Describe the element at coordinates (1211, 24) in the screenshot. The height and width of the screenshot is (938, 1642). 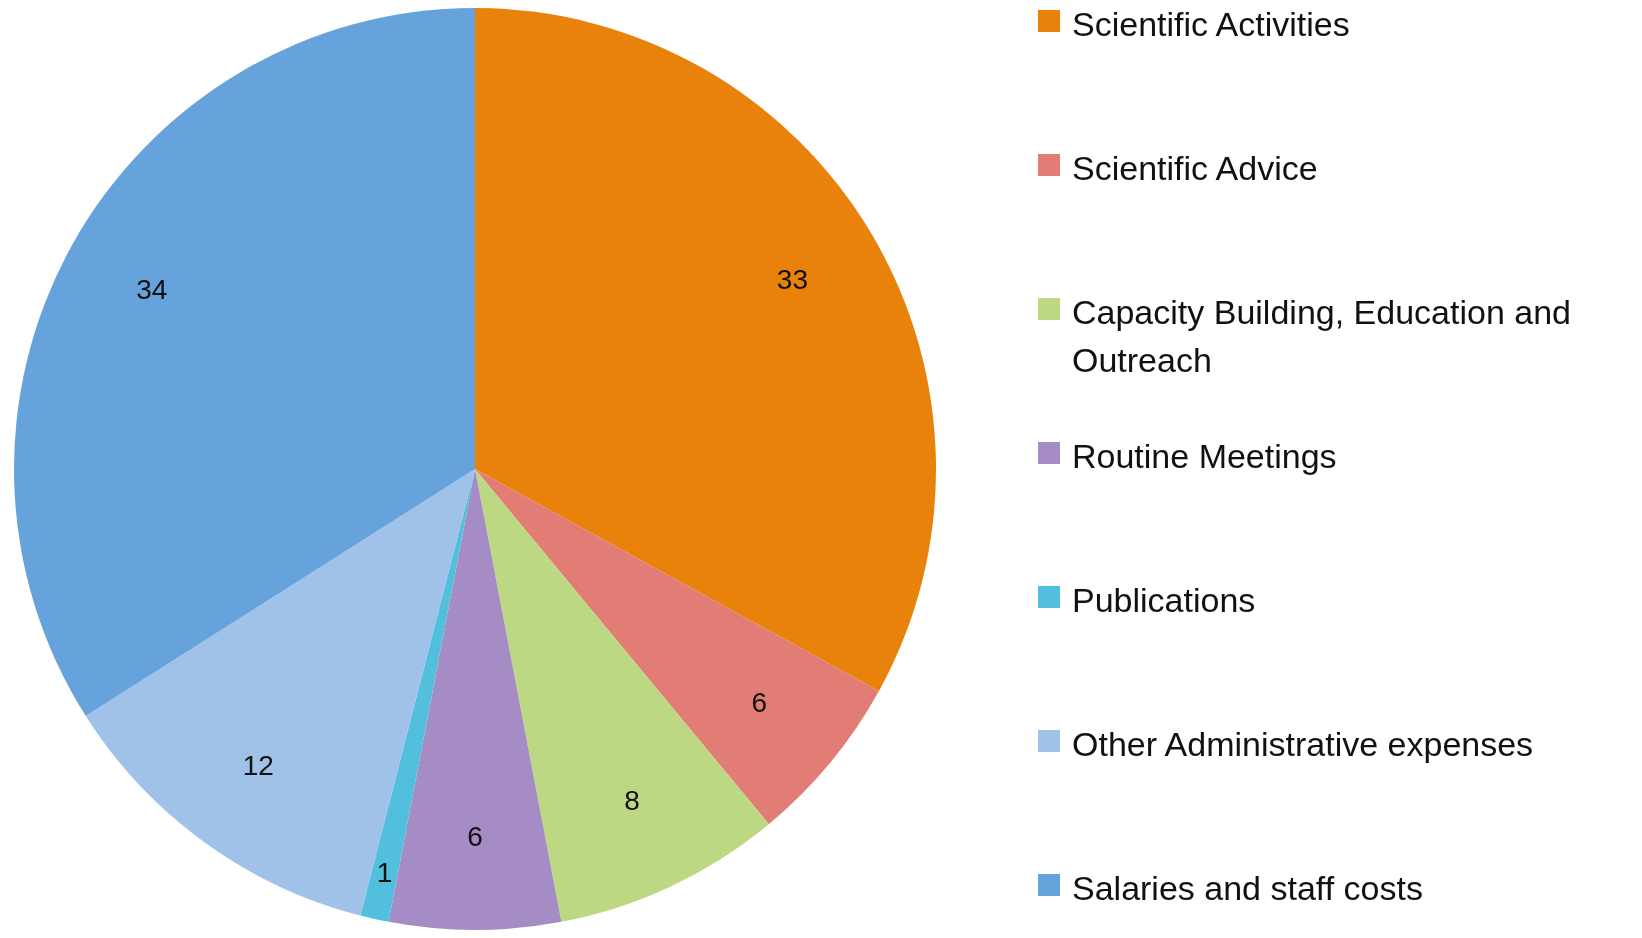
I see `legend-label: Scientific Activities` at that location.